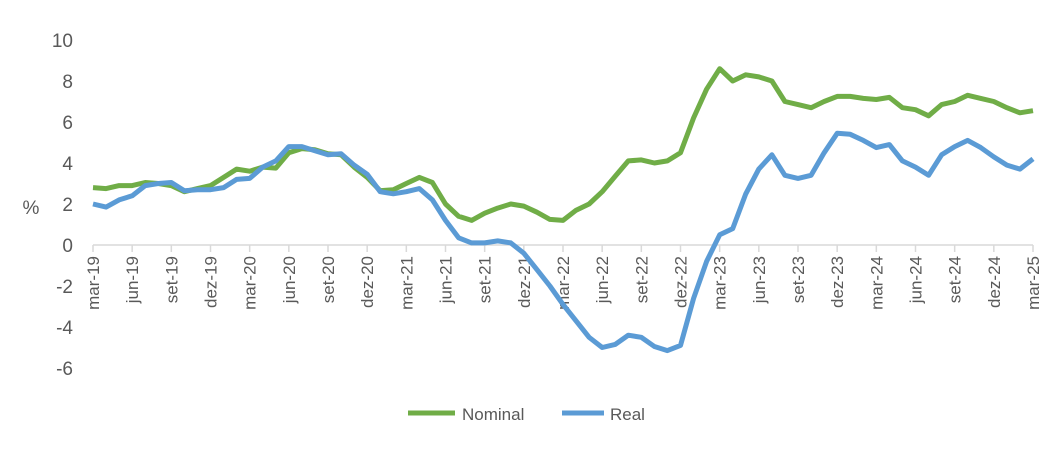  What do you see at coordinates (67, 123) in the screenshot?
I see `y-tick-label: 6` at bounding box center [67, 123].